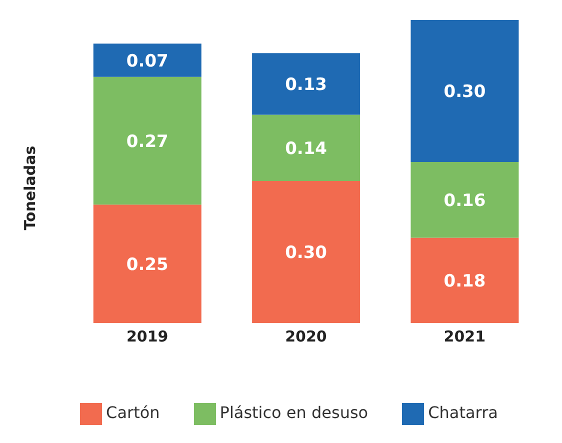 The height and width of the screenshot is (443, 562). What do you see at coordinates (30, 188) in the screenshot?
I see `y-axis-title: Toneladas` at bounding box center [30, 188].